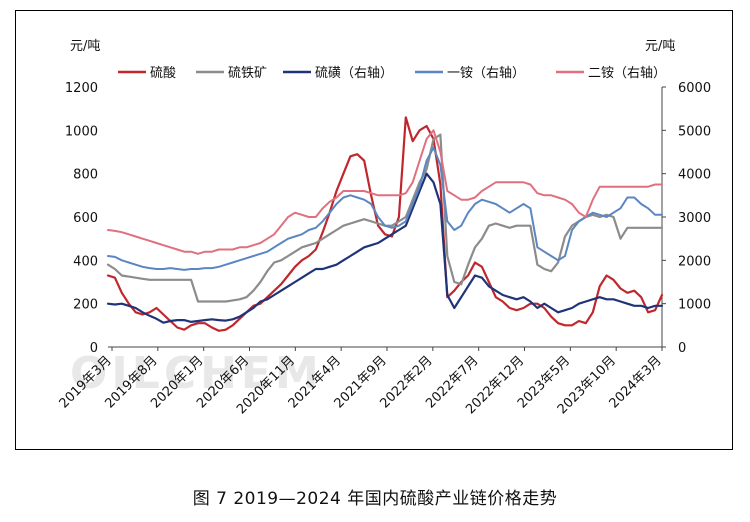 The width and height of the screenshot is (750, 522). I want to click on left-y-tick-label: 1200, so click(81, 88).